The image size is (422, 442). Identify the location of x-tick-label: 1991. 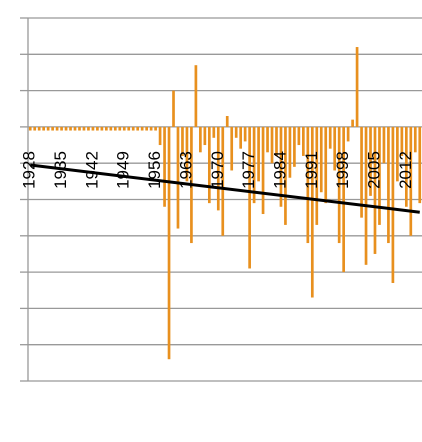
(311, 170).